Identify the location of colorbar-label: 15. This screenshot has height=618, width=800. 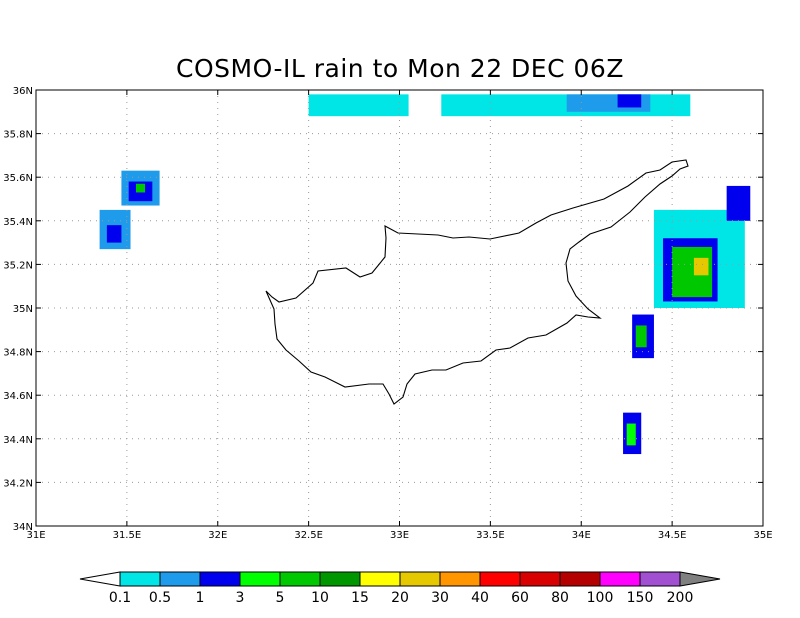
(360, 598).